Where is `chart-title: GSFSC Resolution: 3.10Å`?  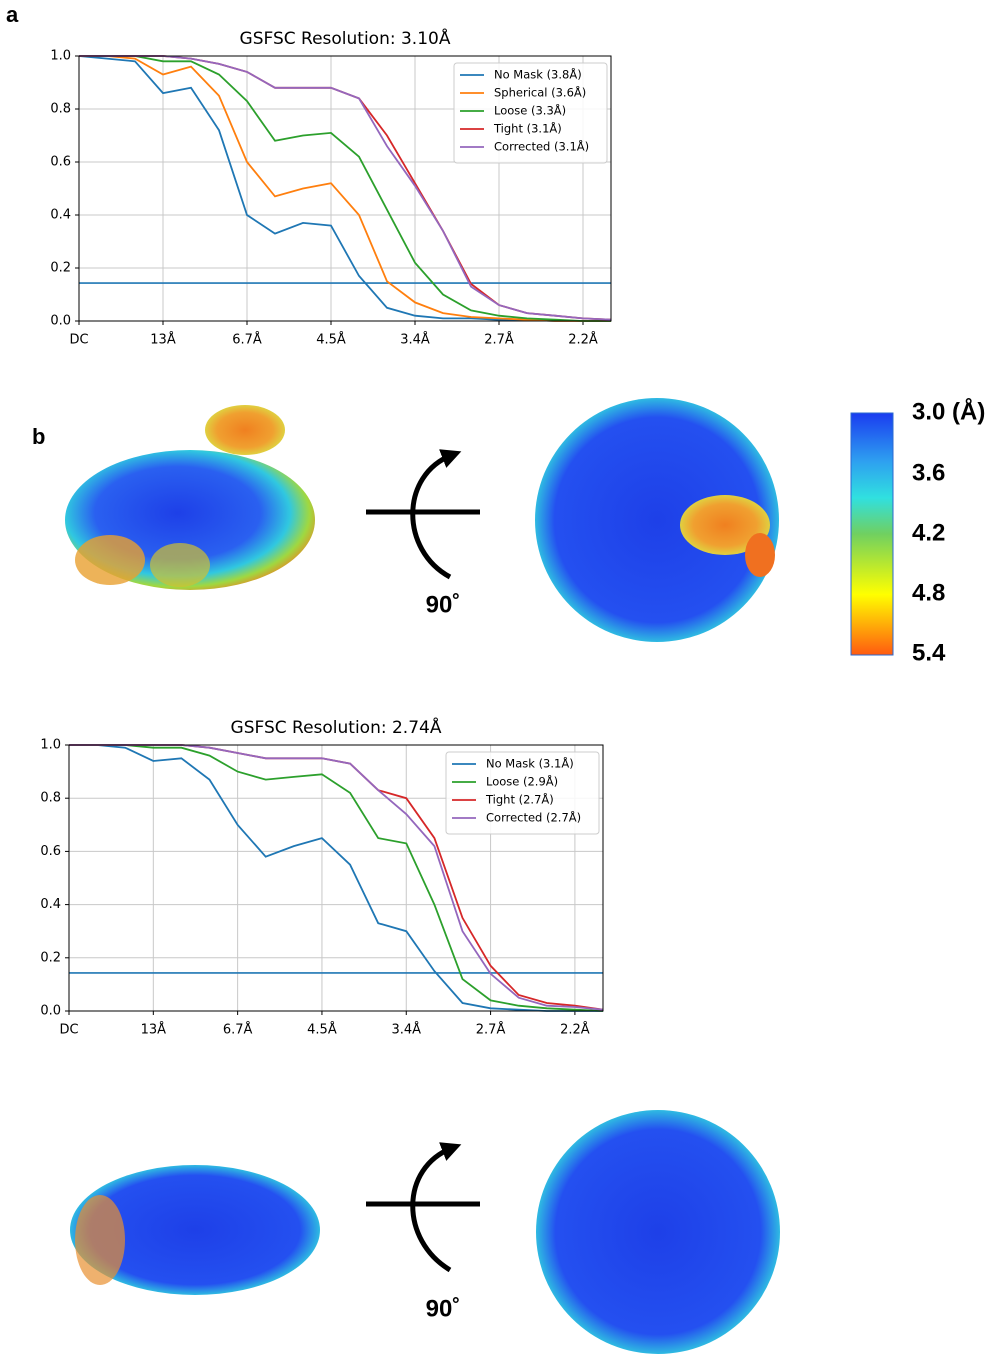
chart-title: GSFSC Resolution: 3.10Å is located at coordinates (345, 38).